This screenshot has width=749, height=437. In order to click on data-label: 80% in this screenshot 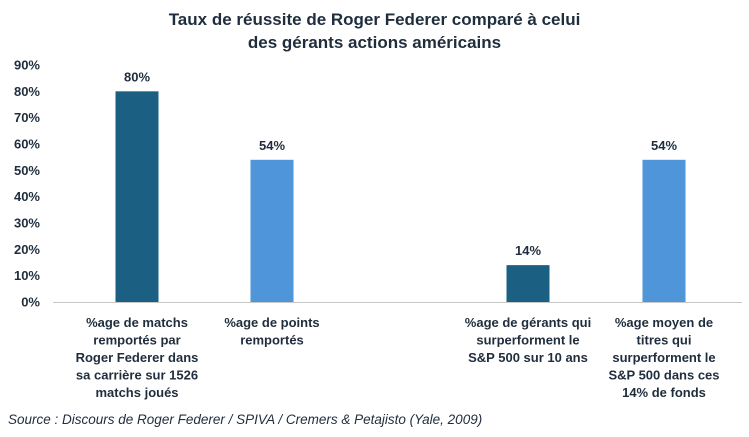, I will do `click(137, 76)`.